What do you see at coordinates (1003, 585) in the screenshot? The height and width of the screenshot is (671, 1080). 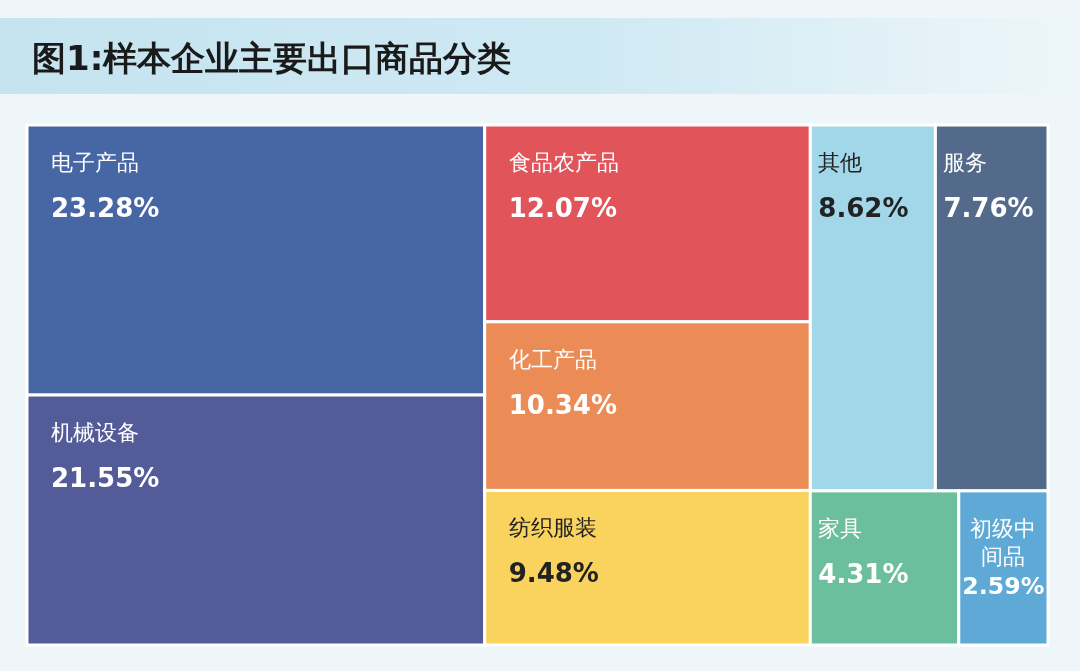 I see `data-label: 2.59%` at bounding box center [1003, 585].